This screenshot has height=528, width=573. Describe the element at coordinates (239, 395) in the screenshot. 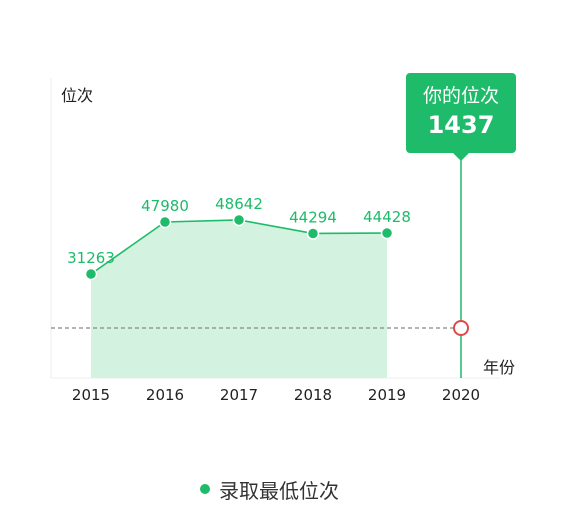

I see `x-tick-2017: 2017` at that location.